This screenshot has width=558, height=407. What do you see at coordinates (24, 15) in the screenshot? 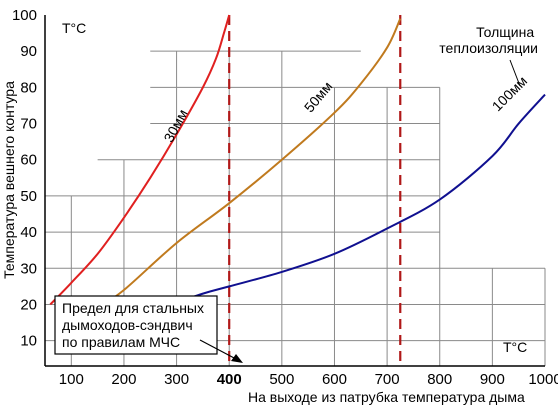
I see `y-tick-label: 100` at bounding box center [24, 15].